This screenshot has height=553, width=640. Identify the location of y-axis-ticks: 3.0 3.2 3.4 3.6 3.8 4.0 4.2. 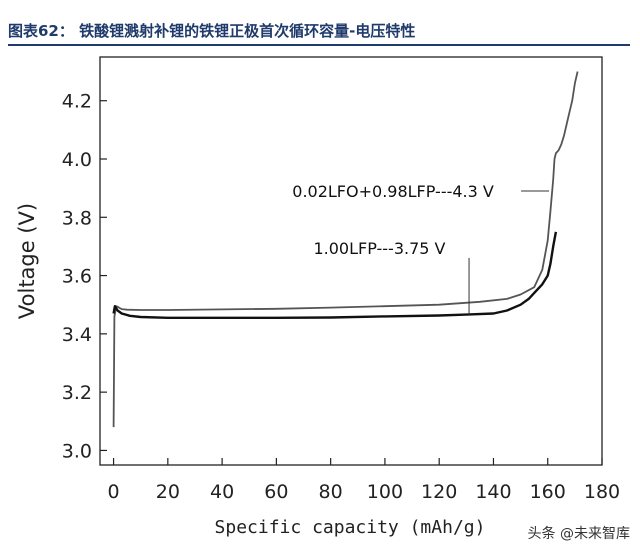
(84, 276).